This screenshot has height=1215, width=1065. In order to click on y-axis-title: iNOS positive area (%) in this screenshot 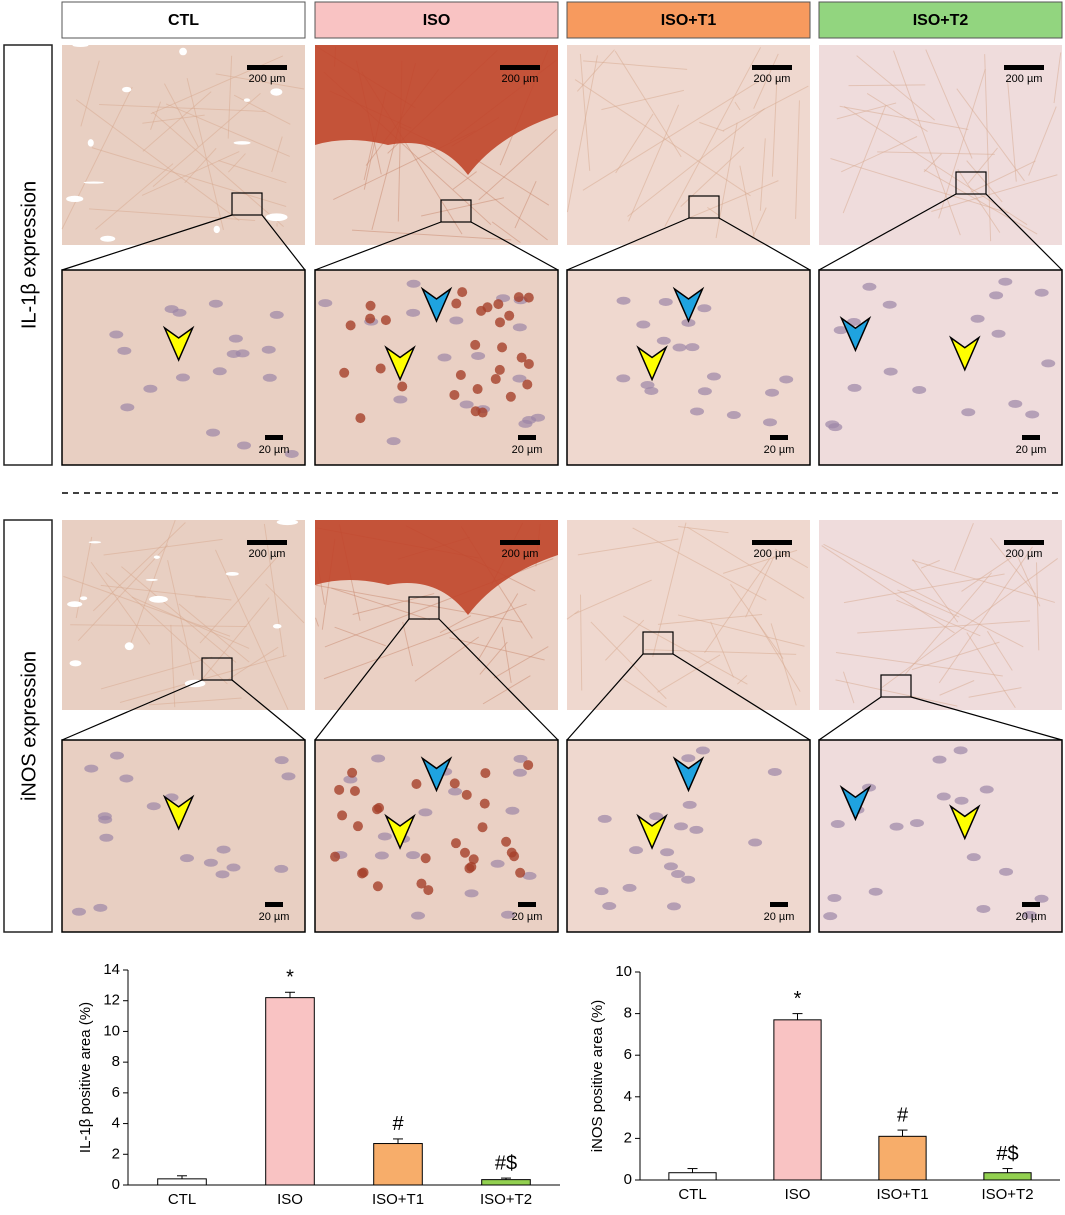, I will do `click(597, 1076)`.